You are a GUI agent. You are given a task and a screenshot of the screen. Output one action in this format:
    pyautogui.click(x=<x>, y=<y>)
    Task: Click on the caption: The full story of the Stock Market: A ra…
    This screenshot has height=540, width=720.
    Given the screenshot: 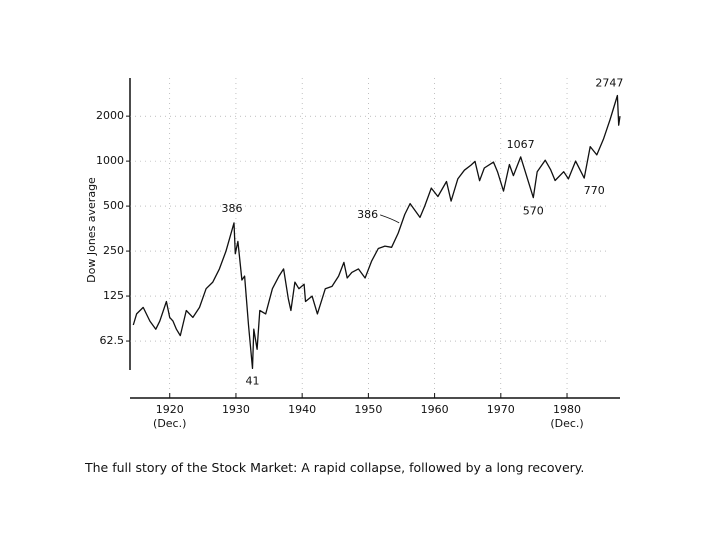 What is the action you would take?
    pyautogui.click(x=335, y=467)
    